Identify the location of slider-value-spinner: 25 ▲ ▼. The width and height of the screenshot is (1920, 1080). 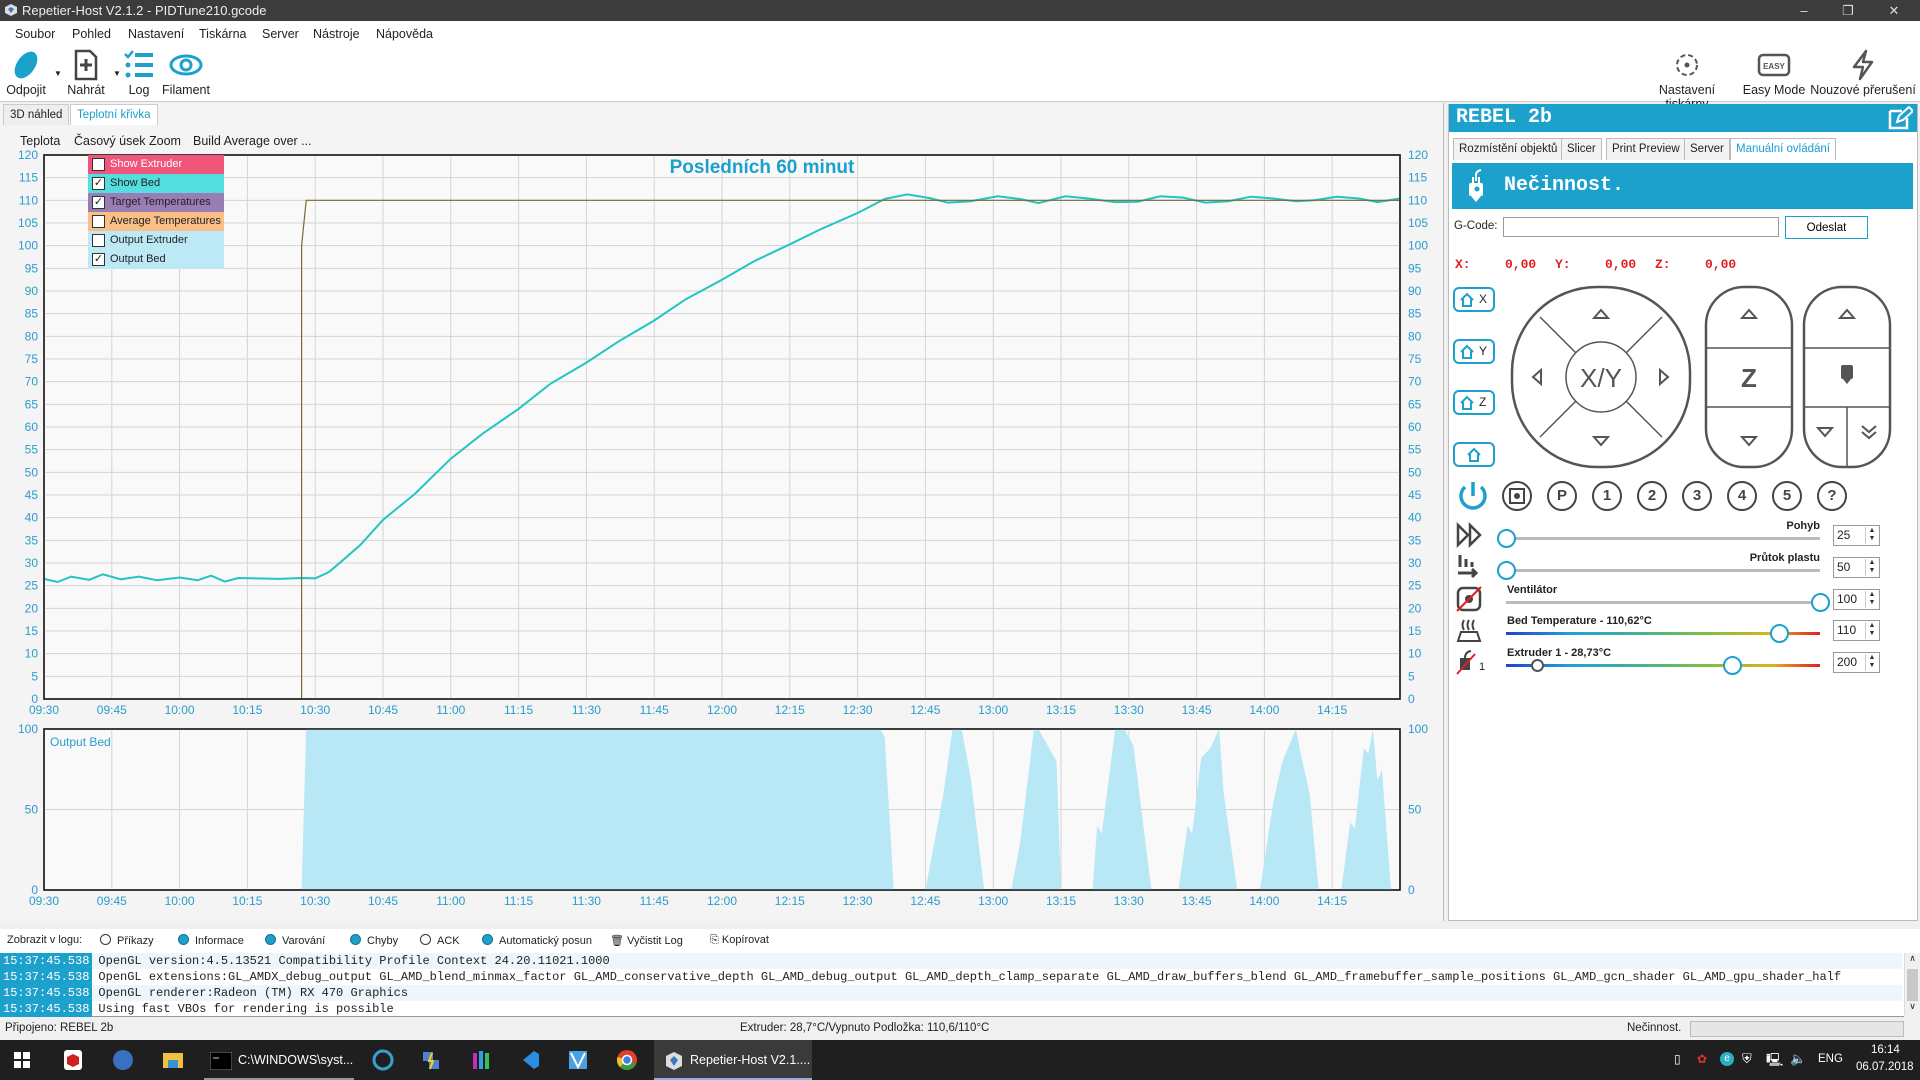
(1856, 535).